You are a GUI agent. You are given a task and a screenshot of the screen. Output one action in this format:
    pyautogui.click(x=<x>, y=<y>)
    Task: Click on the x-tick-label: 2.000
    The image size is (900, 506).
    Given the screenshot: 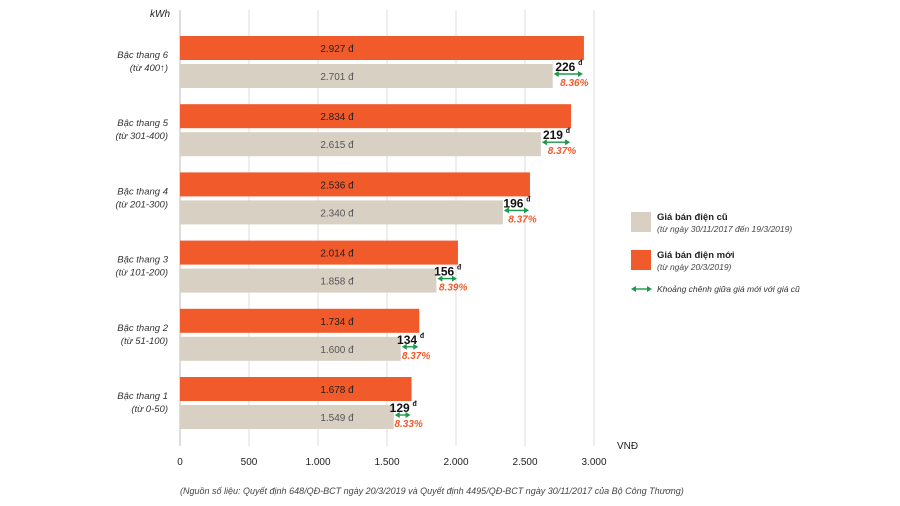 What is the action you would take?
    pyautogui.click(x=455, y=462)
    